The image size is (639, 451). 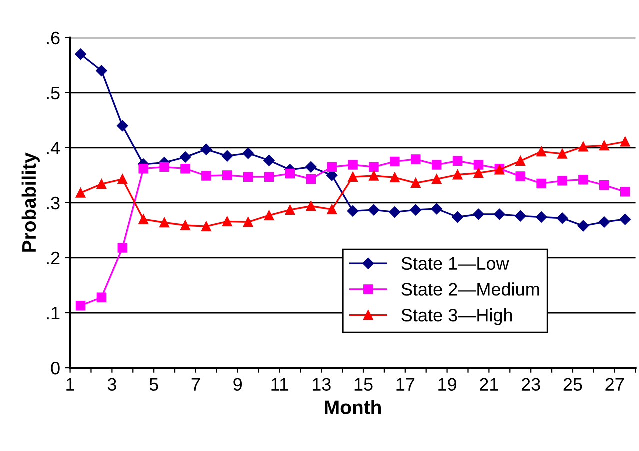 I want to click on x-tick-label: 21, so click(x=489, y=384).